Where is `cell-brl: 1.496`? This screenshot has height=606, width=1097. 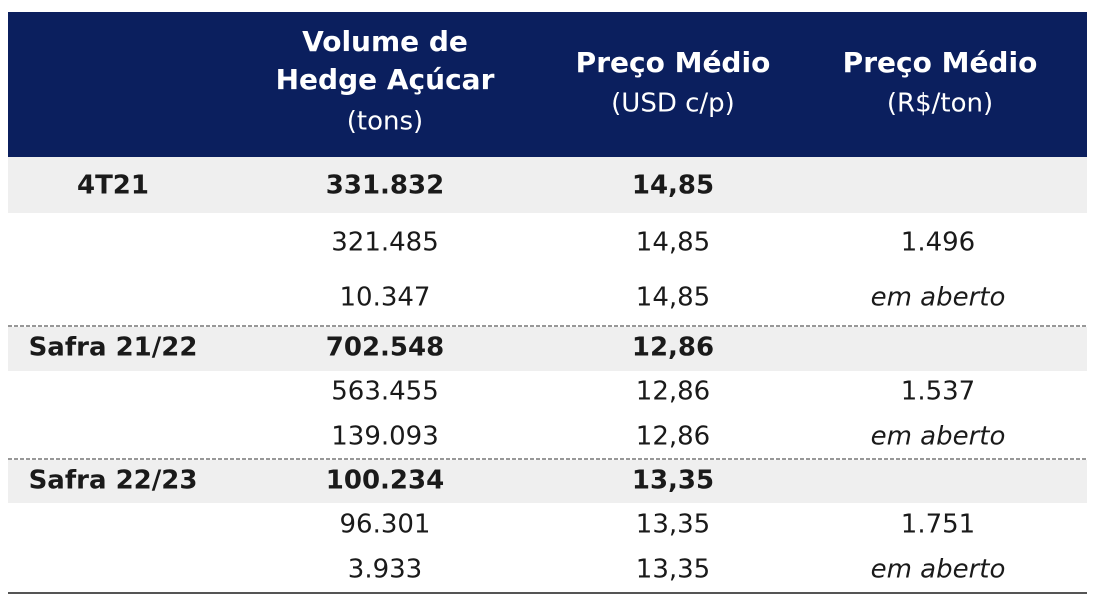 cell-brl: 1.496 is located at coordinates (938, 243).